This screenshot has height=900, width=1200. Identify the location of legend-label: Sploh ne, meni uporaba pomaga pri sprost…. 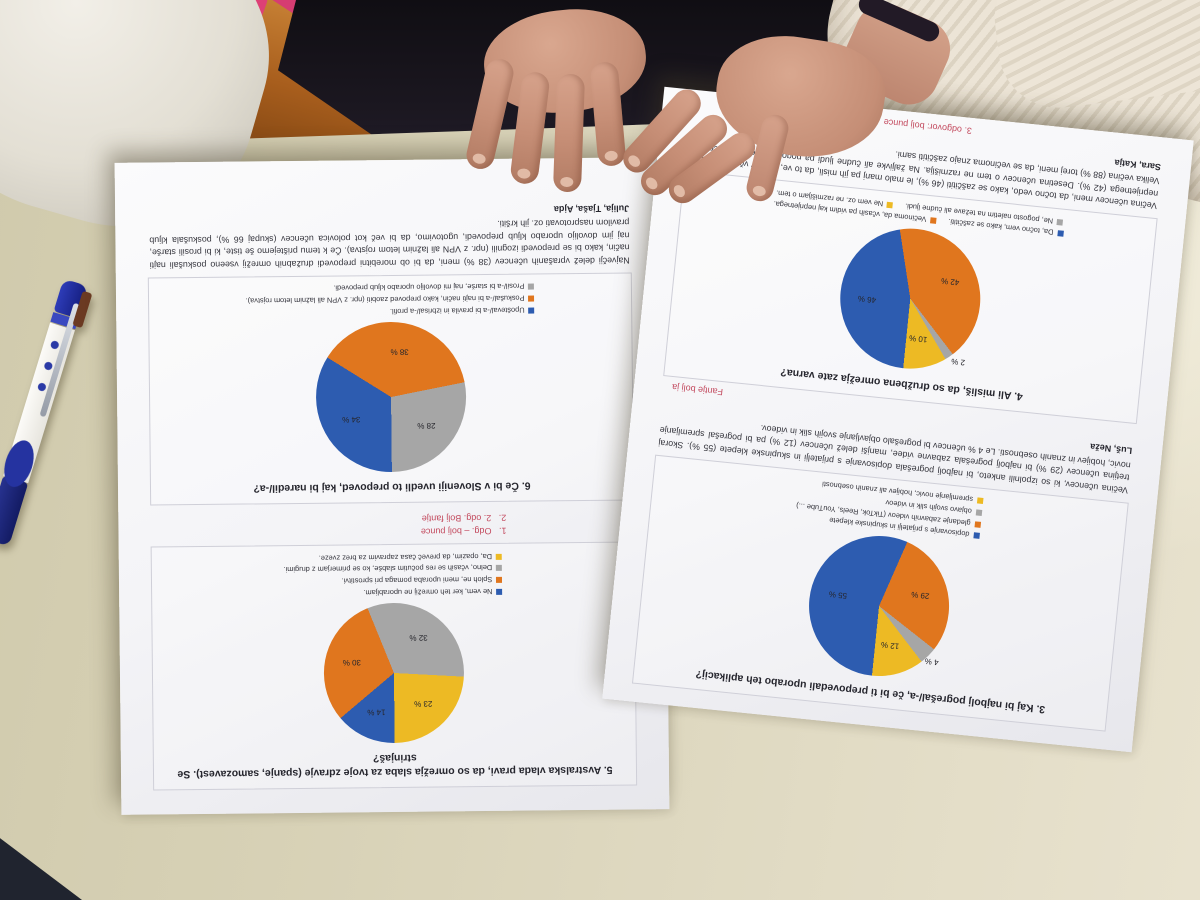
(417, 580).